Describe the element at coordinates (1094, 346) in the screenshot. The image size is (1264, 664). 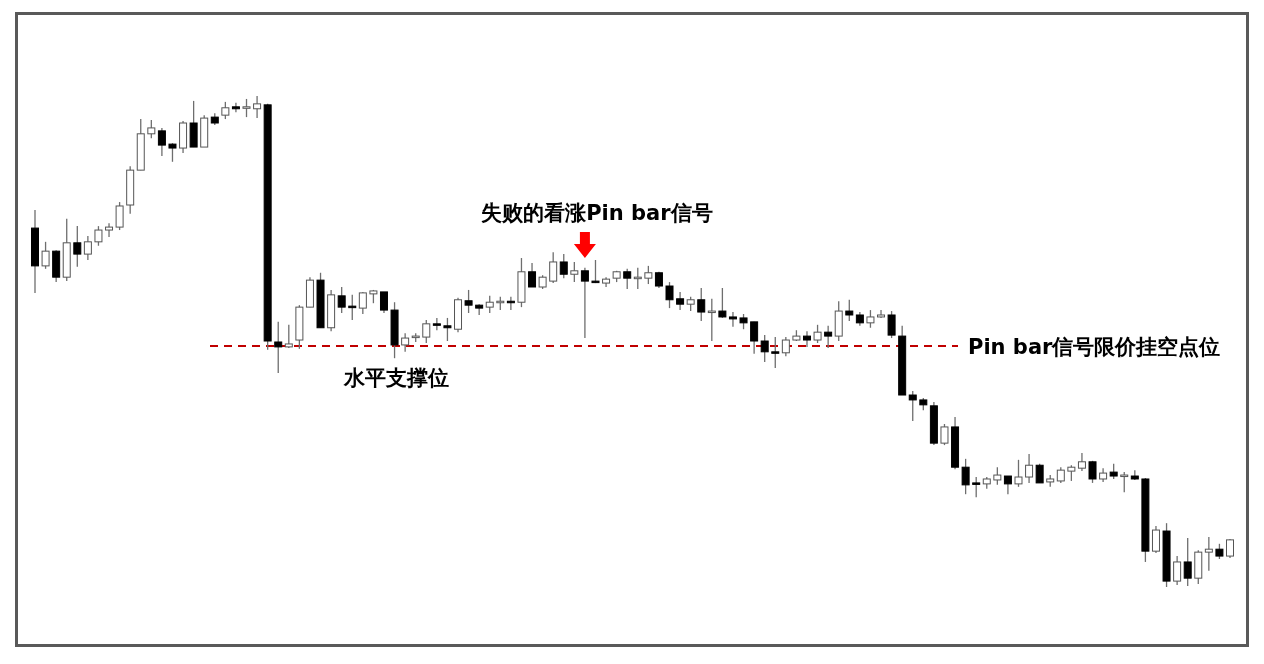
I see `ref-line-label: Pin bar信号限价挂空点位` at that location.